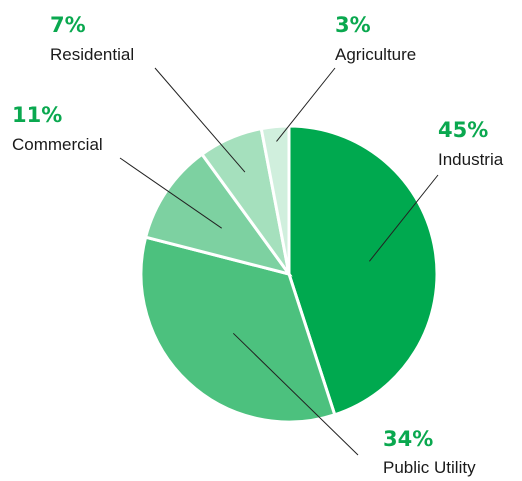 This screenshot has height=481, width=522. What do you see at coordinates (429, 467) in the screenshot?
I see `category-label-public-utility: Public Utility` at bounding box center [429, 467].